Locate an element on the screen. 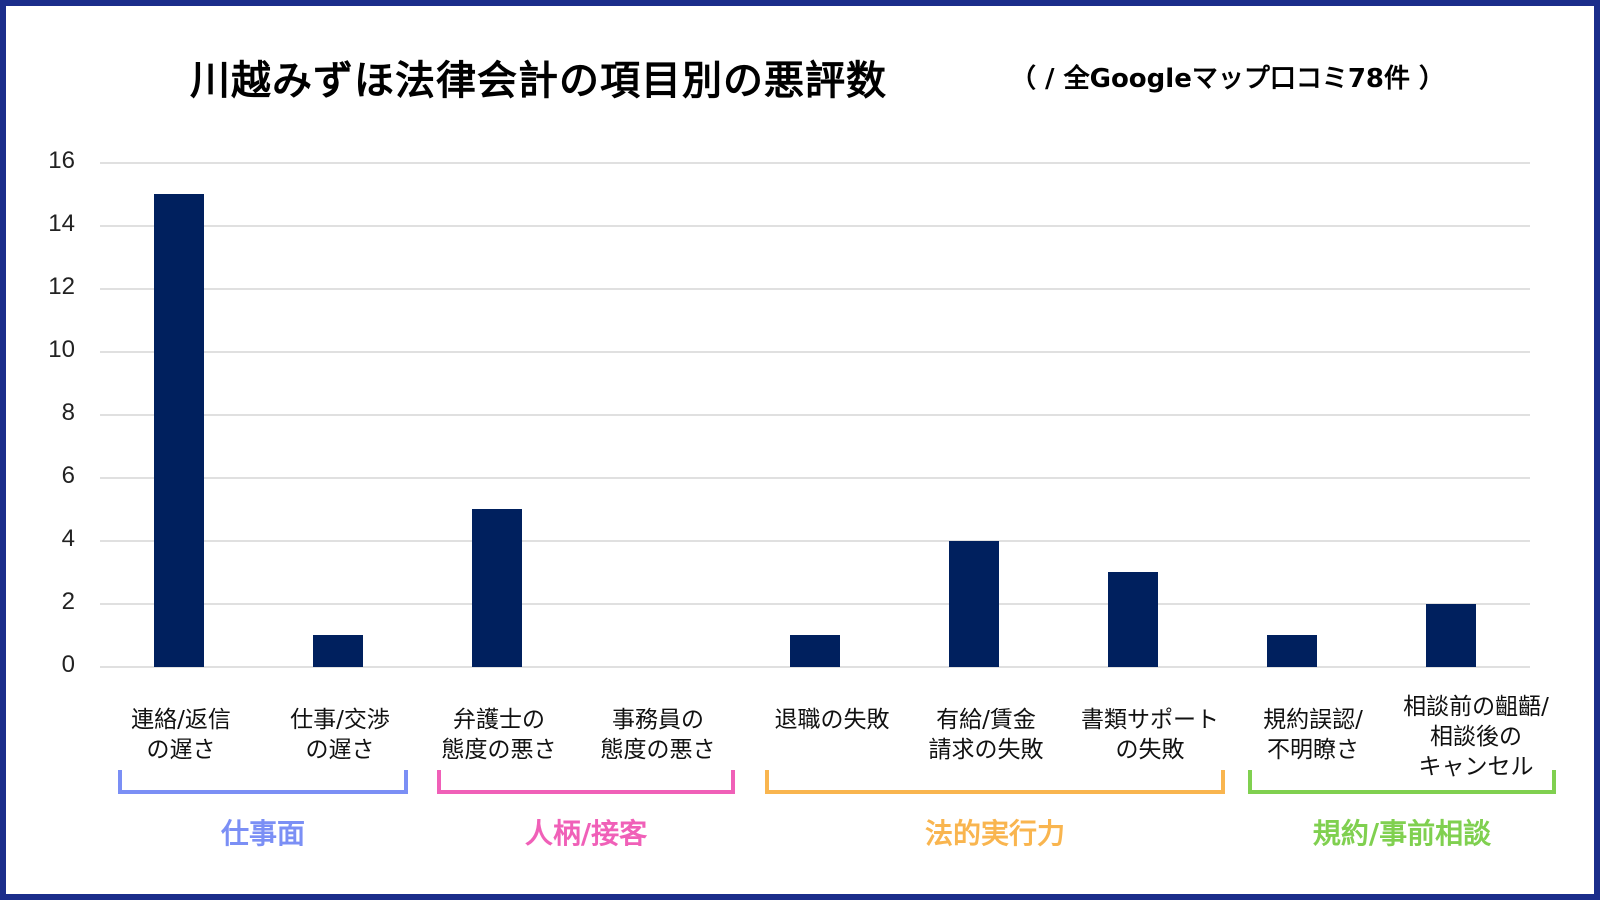 The width and height of the screenshot is (1600, 900). x-category-label: 有給/賃金 請求の失敗 is located at coordinates (986, 735).